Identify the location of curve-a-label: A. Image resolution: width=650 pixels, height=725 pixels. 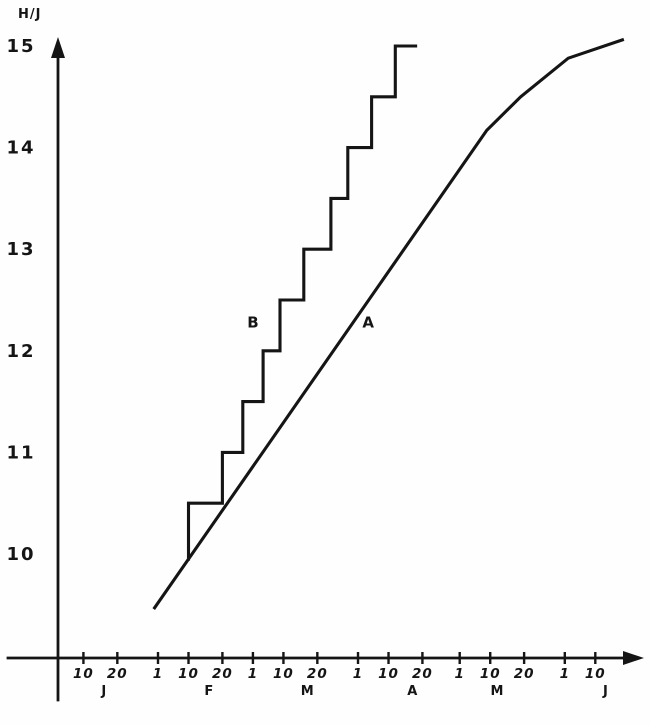
(368, 322).